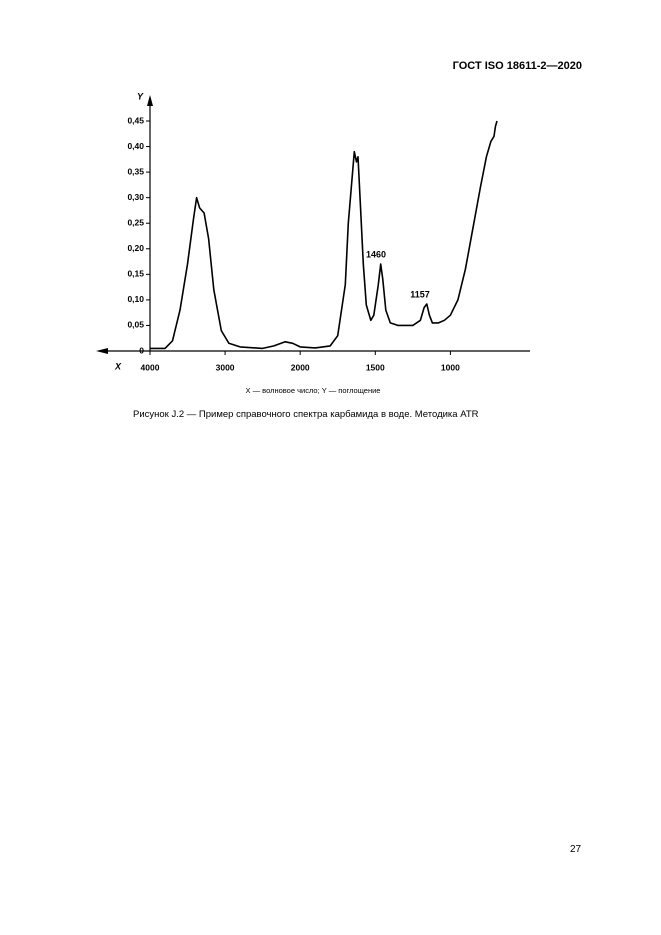 This screenshot has width=661, height=935. What do you see at coordinates (420, 294) in the screenshot?
I see `annotation: 1157` at bounding box center [420, 294].